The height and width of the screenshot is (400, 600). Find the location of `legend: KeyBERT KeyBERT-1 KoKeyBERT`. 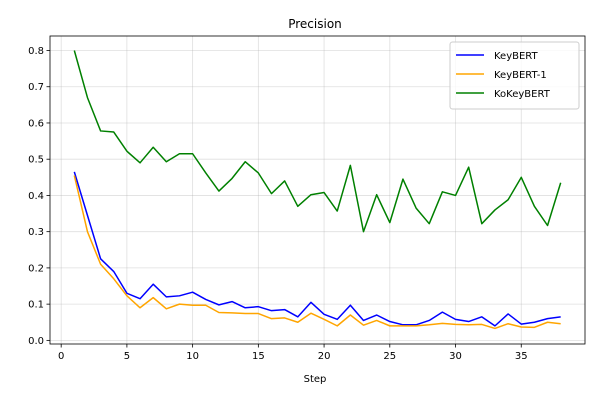

legend: KeyBERT KeyBERT-1 KoKeyBERT is located at coordinates (514, 75).